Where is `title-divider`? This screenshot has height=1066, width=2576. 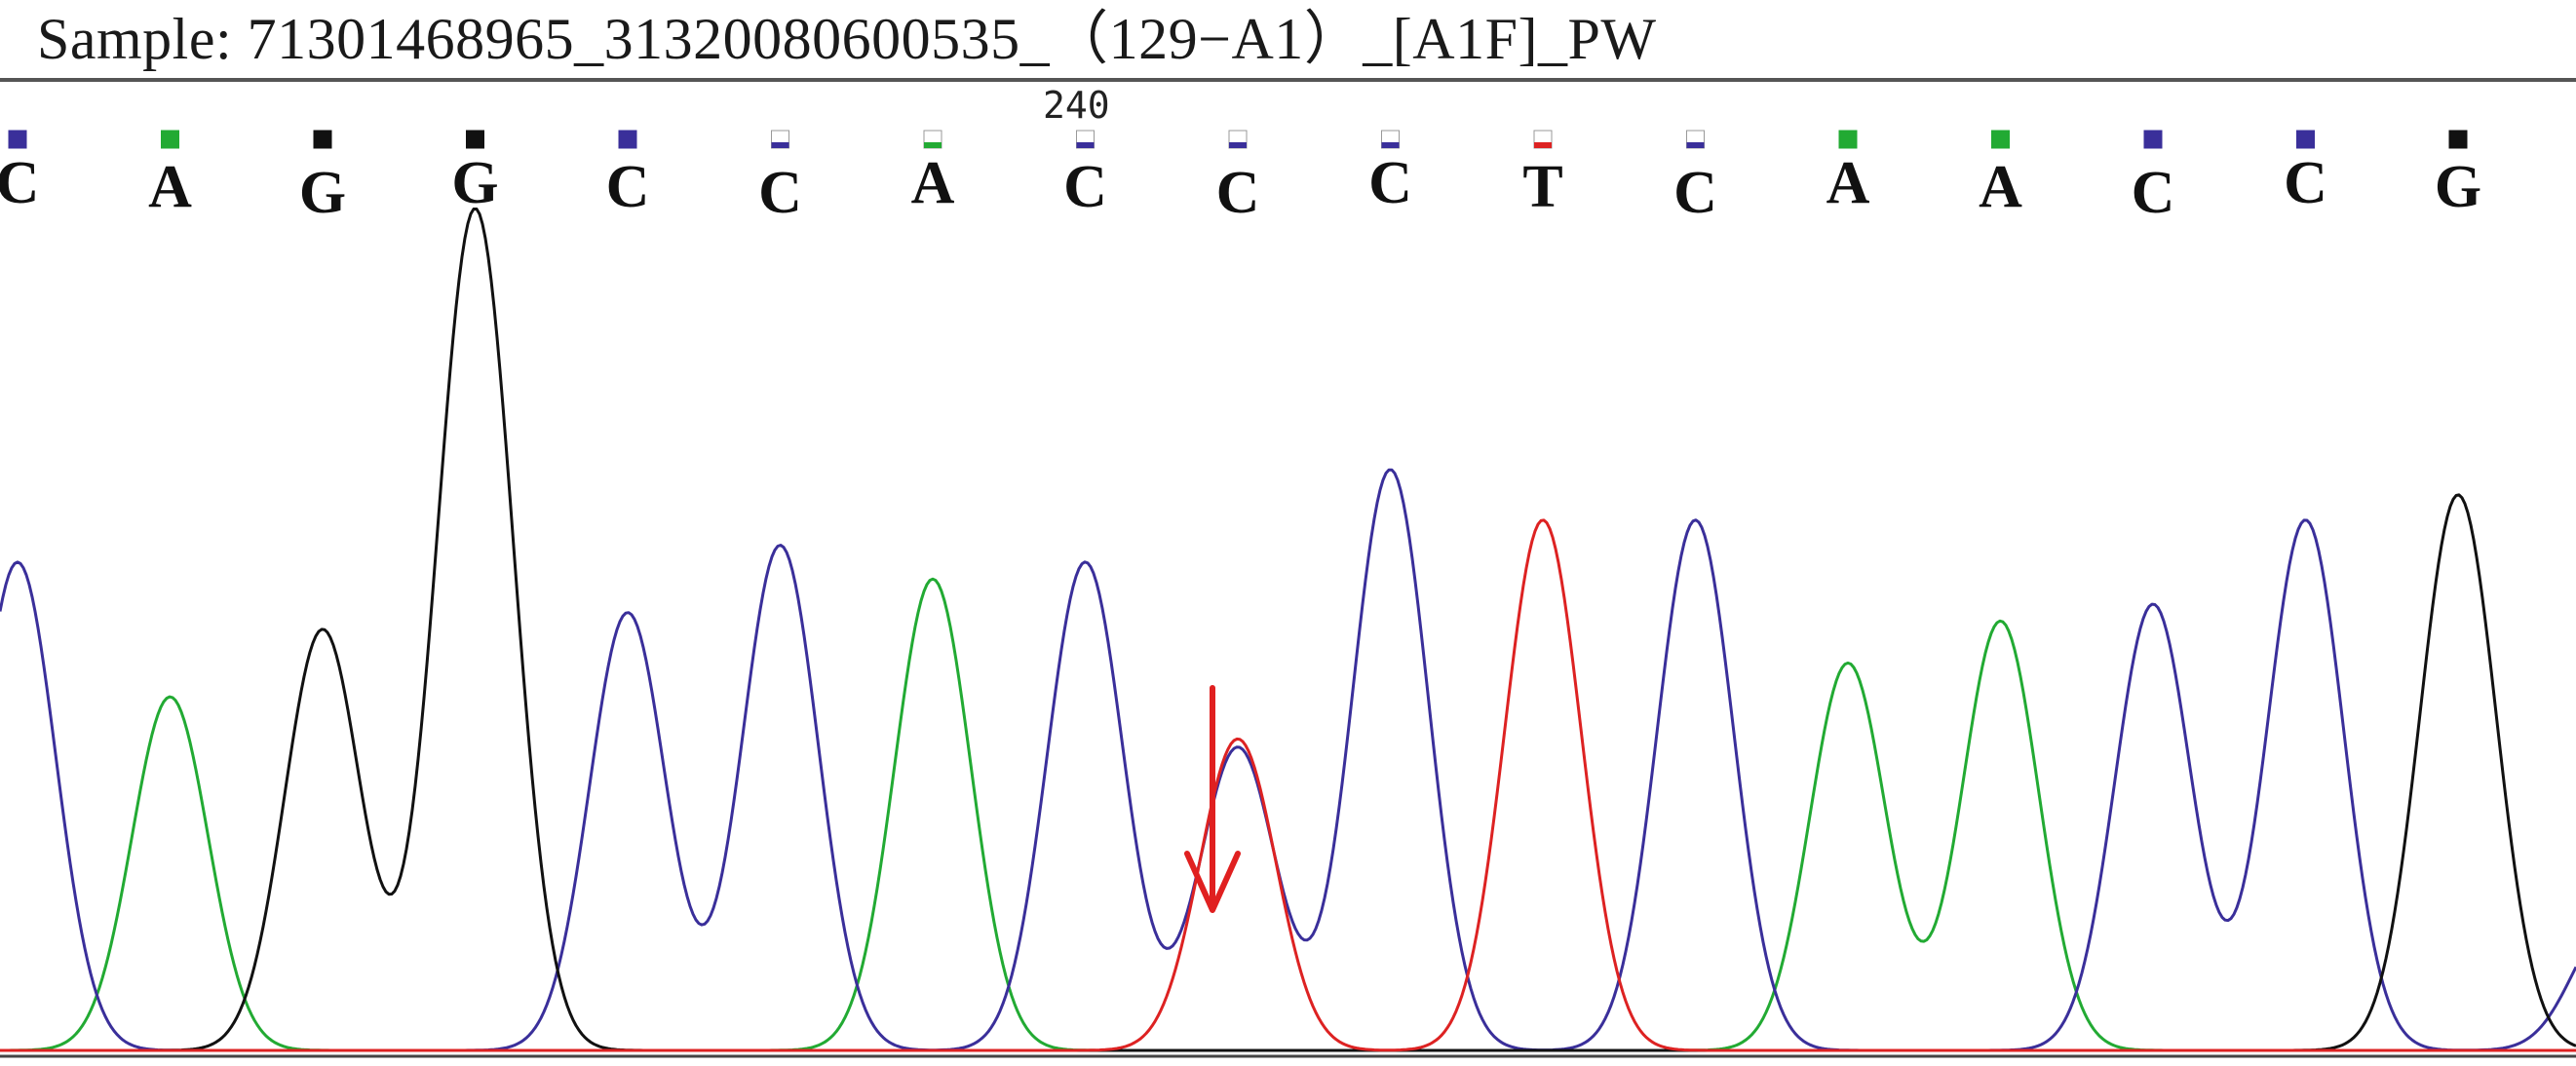
title-divider is located at coordinates (1288, 80).